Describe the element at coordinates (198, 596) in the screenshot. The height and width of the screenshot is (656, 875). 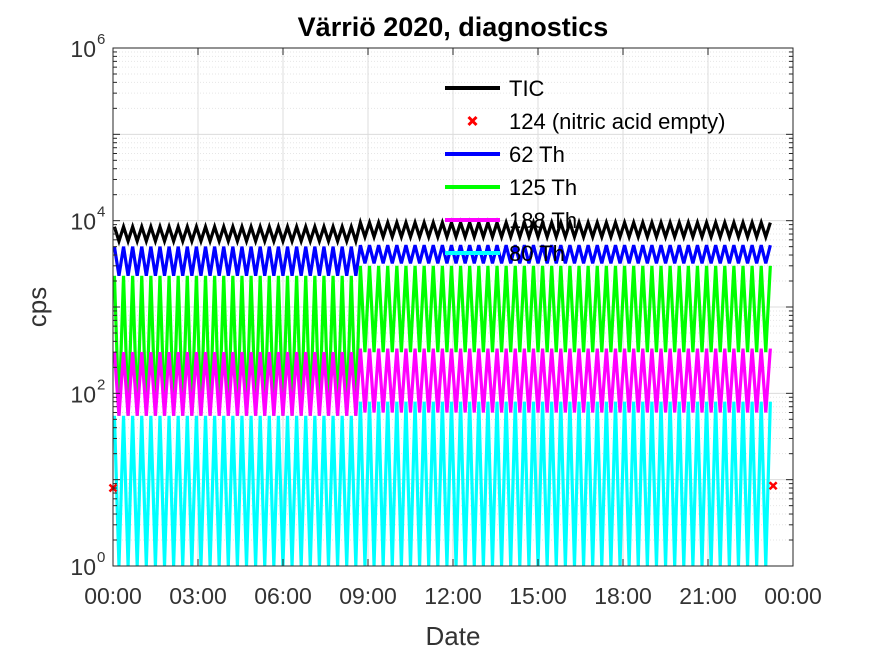
I see `x-tick-label: 03:00` at that location.